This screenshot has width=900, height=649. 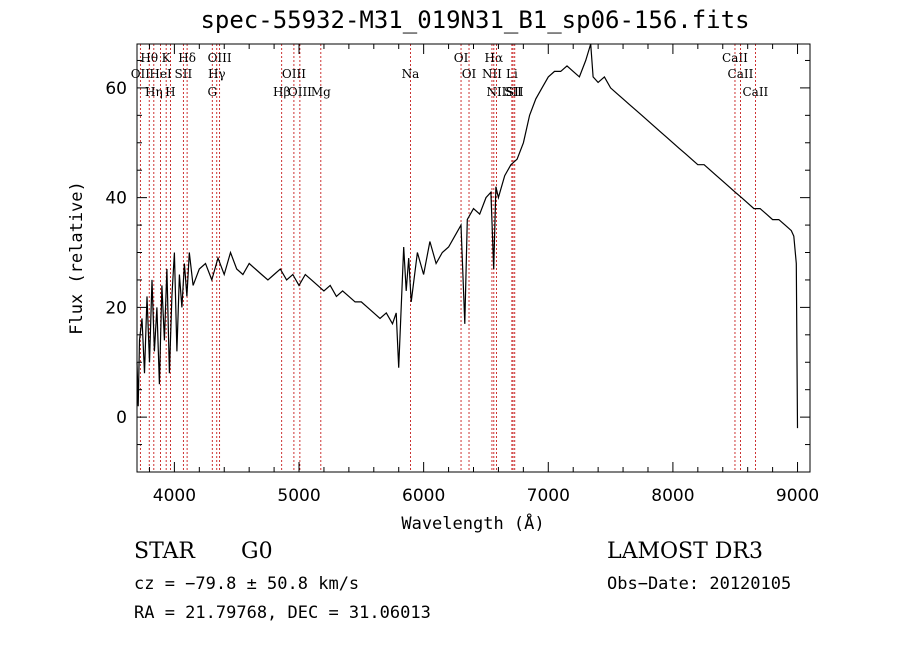 What do you see at coordinates (154, 92) in the screenshot?
I see `line-marker-label: Hη` at bounding box center [154, 92].